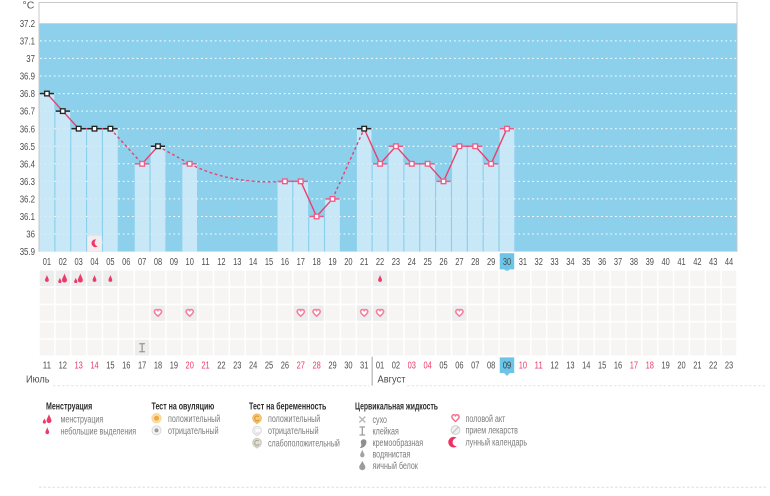 Image resolution: width=770 pixels, height=496 pixels. Describe the element at coordinates (492, 431) in the screenshot. I see `svg-text: прием лекарств` at that location.